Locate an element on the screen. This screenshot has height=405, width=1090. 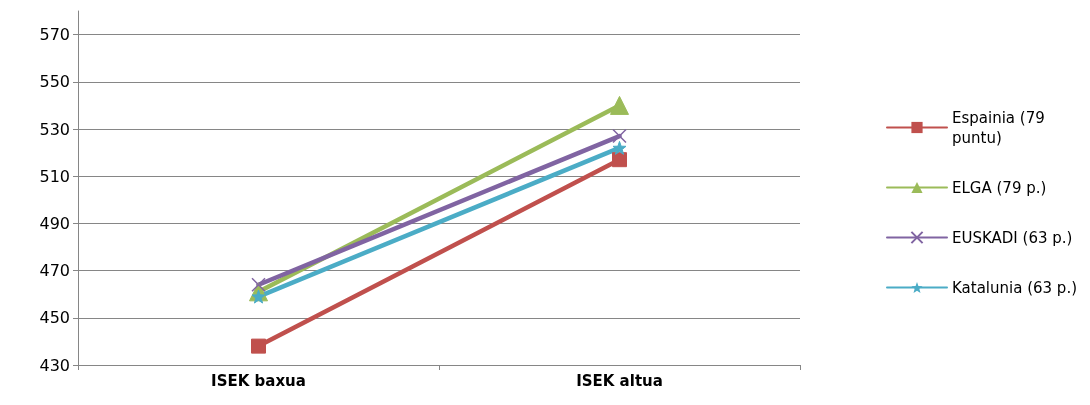
y-tick-label: 530 is located at coordinates (54, 129).